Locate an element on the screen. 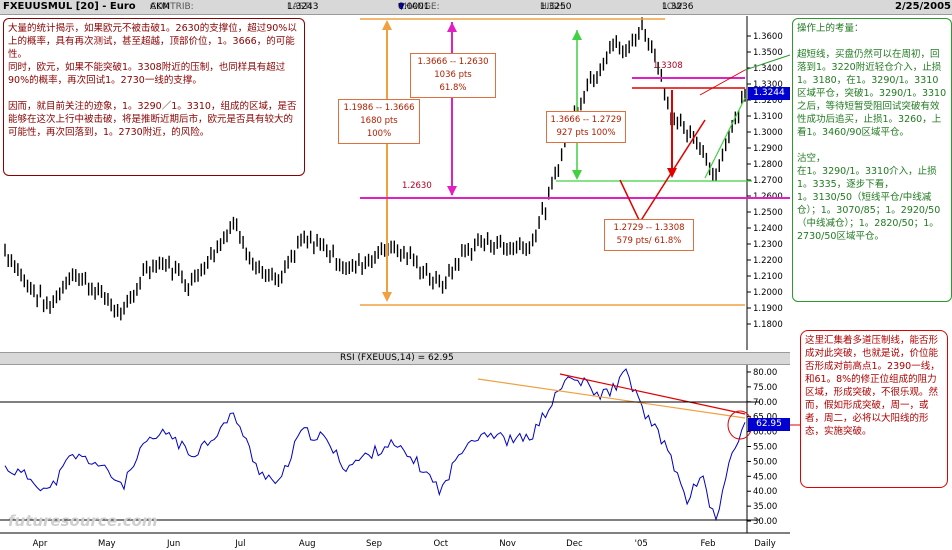 This screenshot has height=550, width=952. price-tick-label: 1.2700 is located at coordinates (768, 181).